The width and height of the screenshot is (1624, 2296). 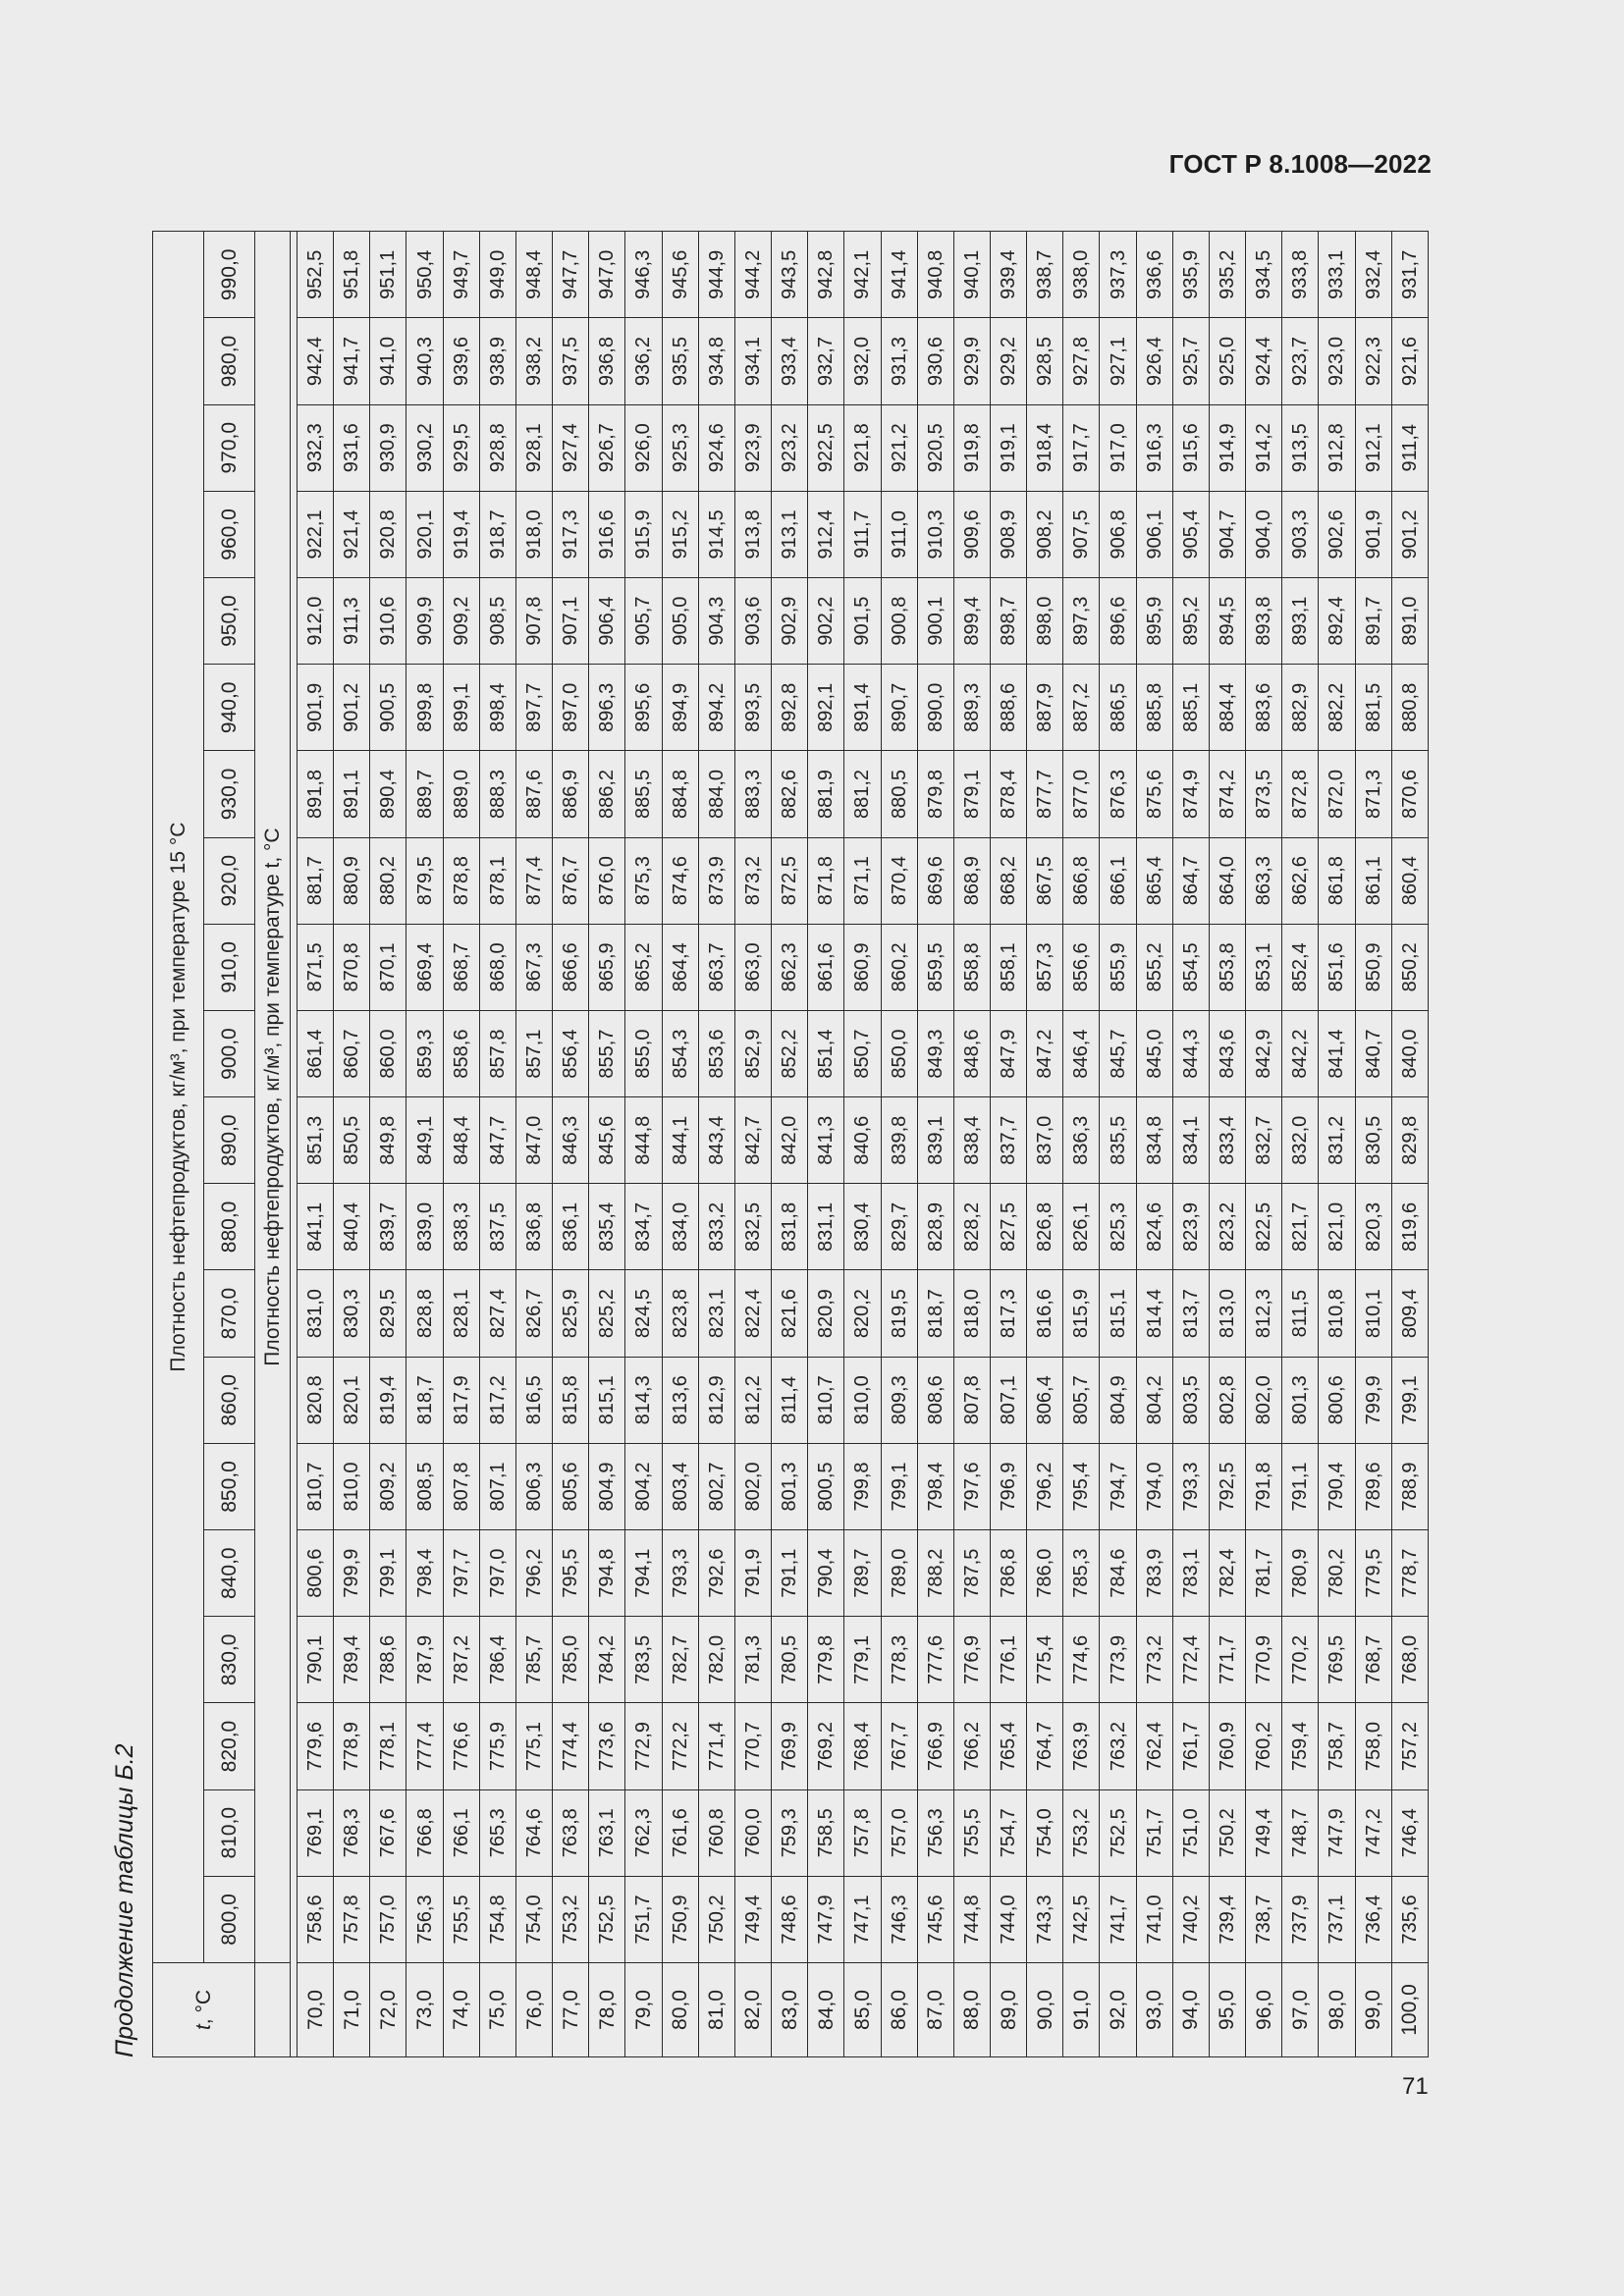 I want to click on density-cell: 785,3, so click(x=1081, y=1573).